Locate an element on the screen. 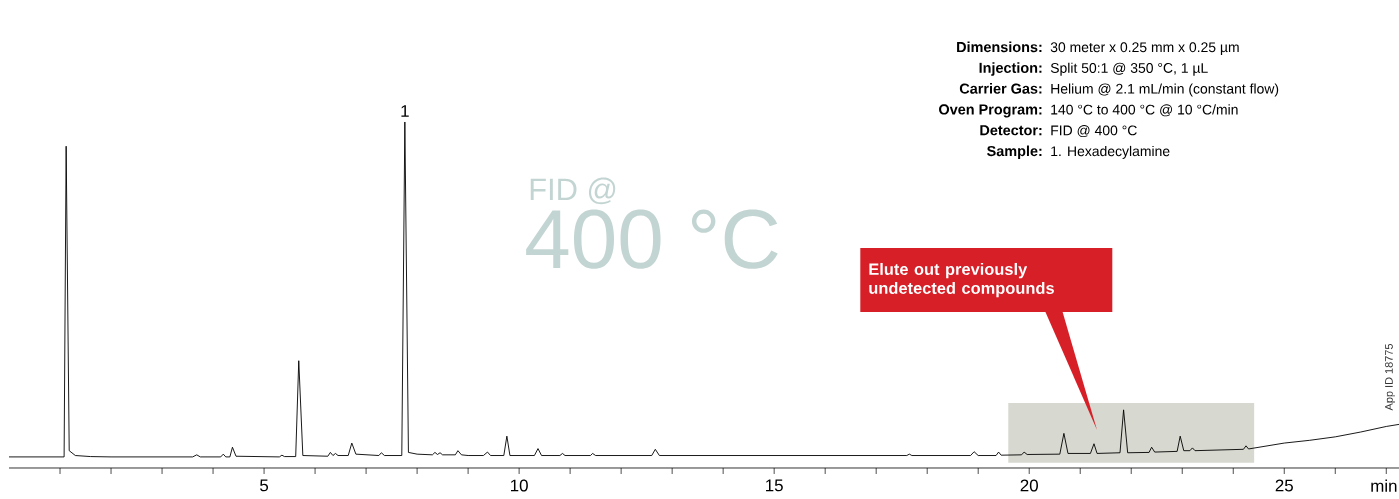 The height and width of the screenshot is (499, 1399). band-label: Elute out previously undetected compounds is located at coordinates (961, 280).